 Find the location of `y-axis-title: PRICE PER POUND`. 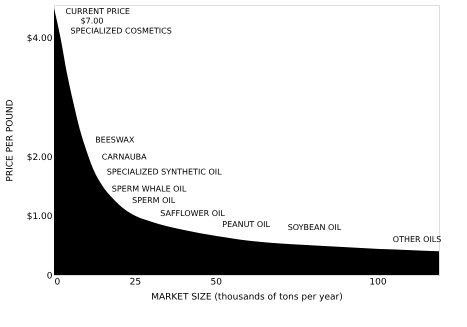

y-axis-title: PRICE PER POUND is located at coordinates (11, 140).